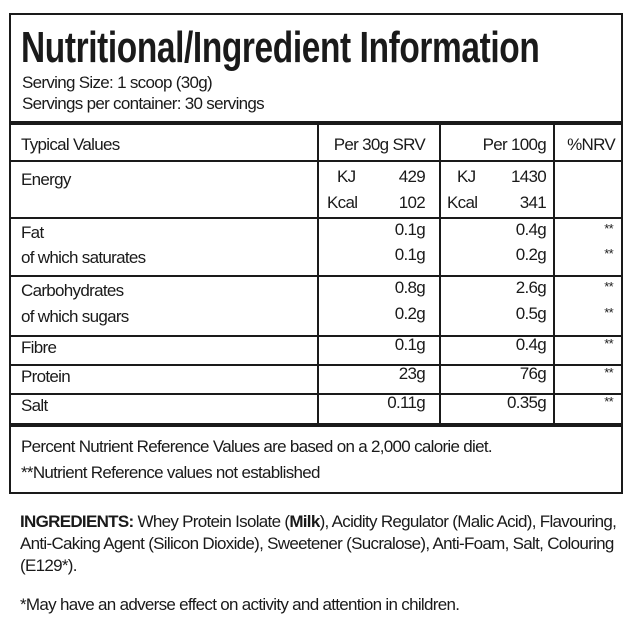 The height and width of the screenshot is (622, 630). What do you see at coordinates (46, 179) in the screenshot?
I see `energy-label: Energy` at bounding box center [46, 179].